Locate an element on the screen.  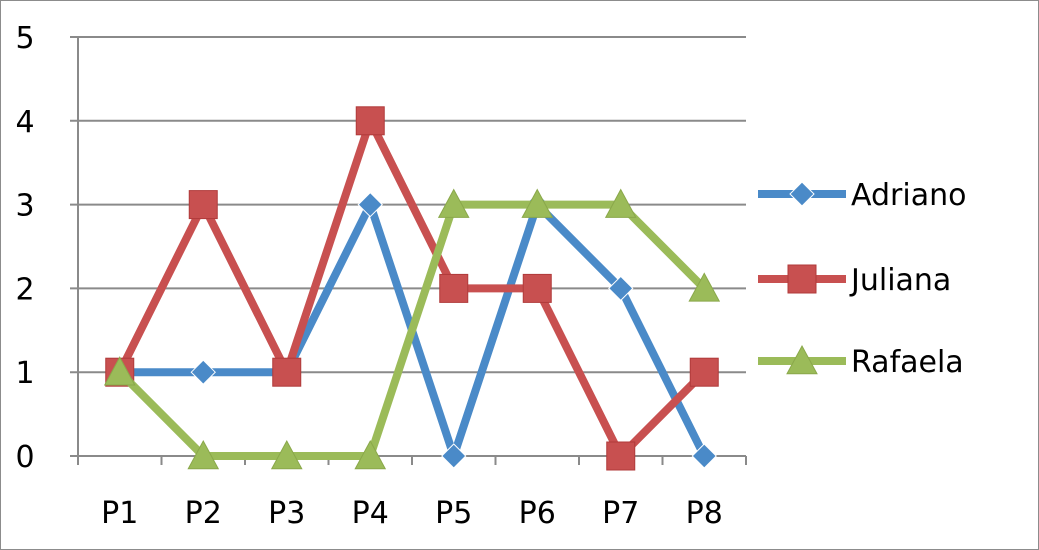
y-tick-label-0: 0 is located at coordinates (24, 457).